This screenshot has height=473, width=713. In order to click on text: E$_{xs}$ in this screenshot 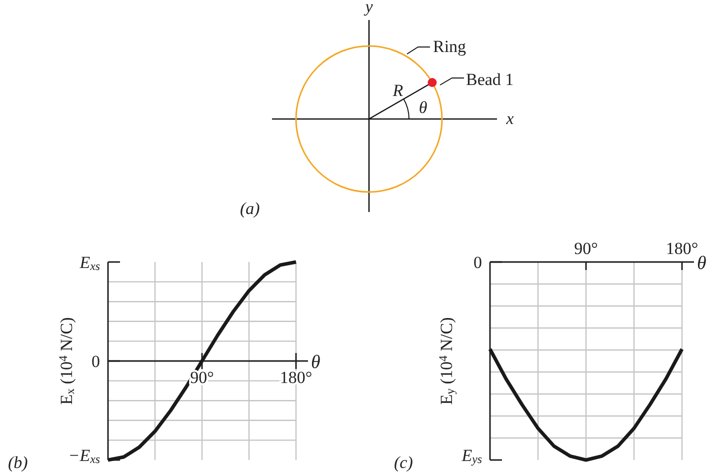, I will do `click(89, 263)`.